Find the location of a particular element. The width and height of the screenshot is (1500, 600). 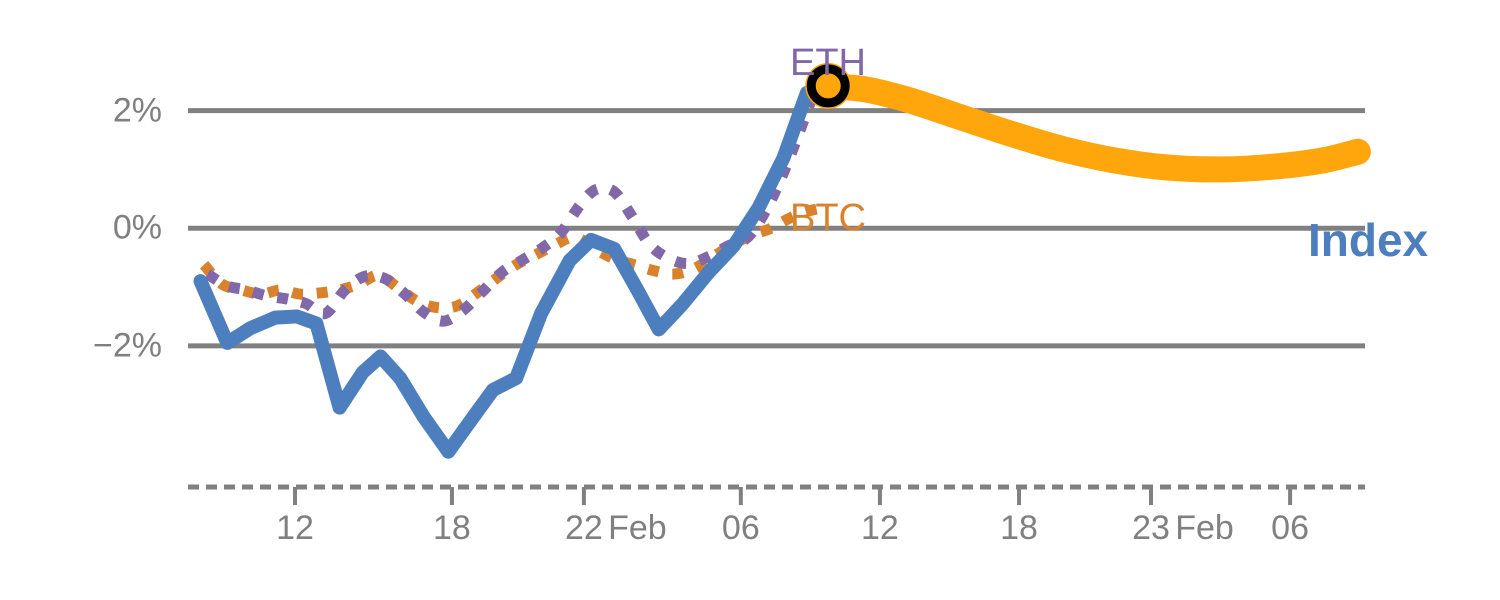

x-tick-label-0: 12 is located at coordinates (295, 528).